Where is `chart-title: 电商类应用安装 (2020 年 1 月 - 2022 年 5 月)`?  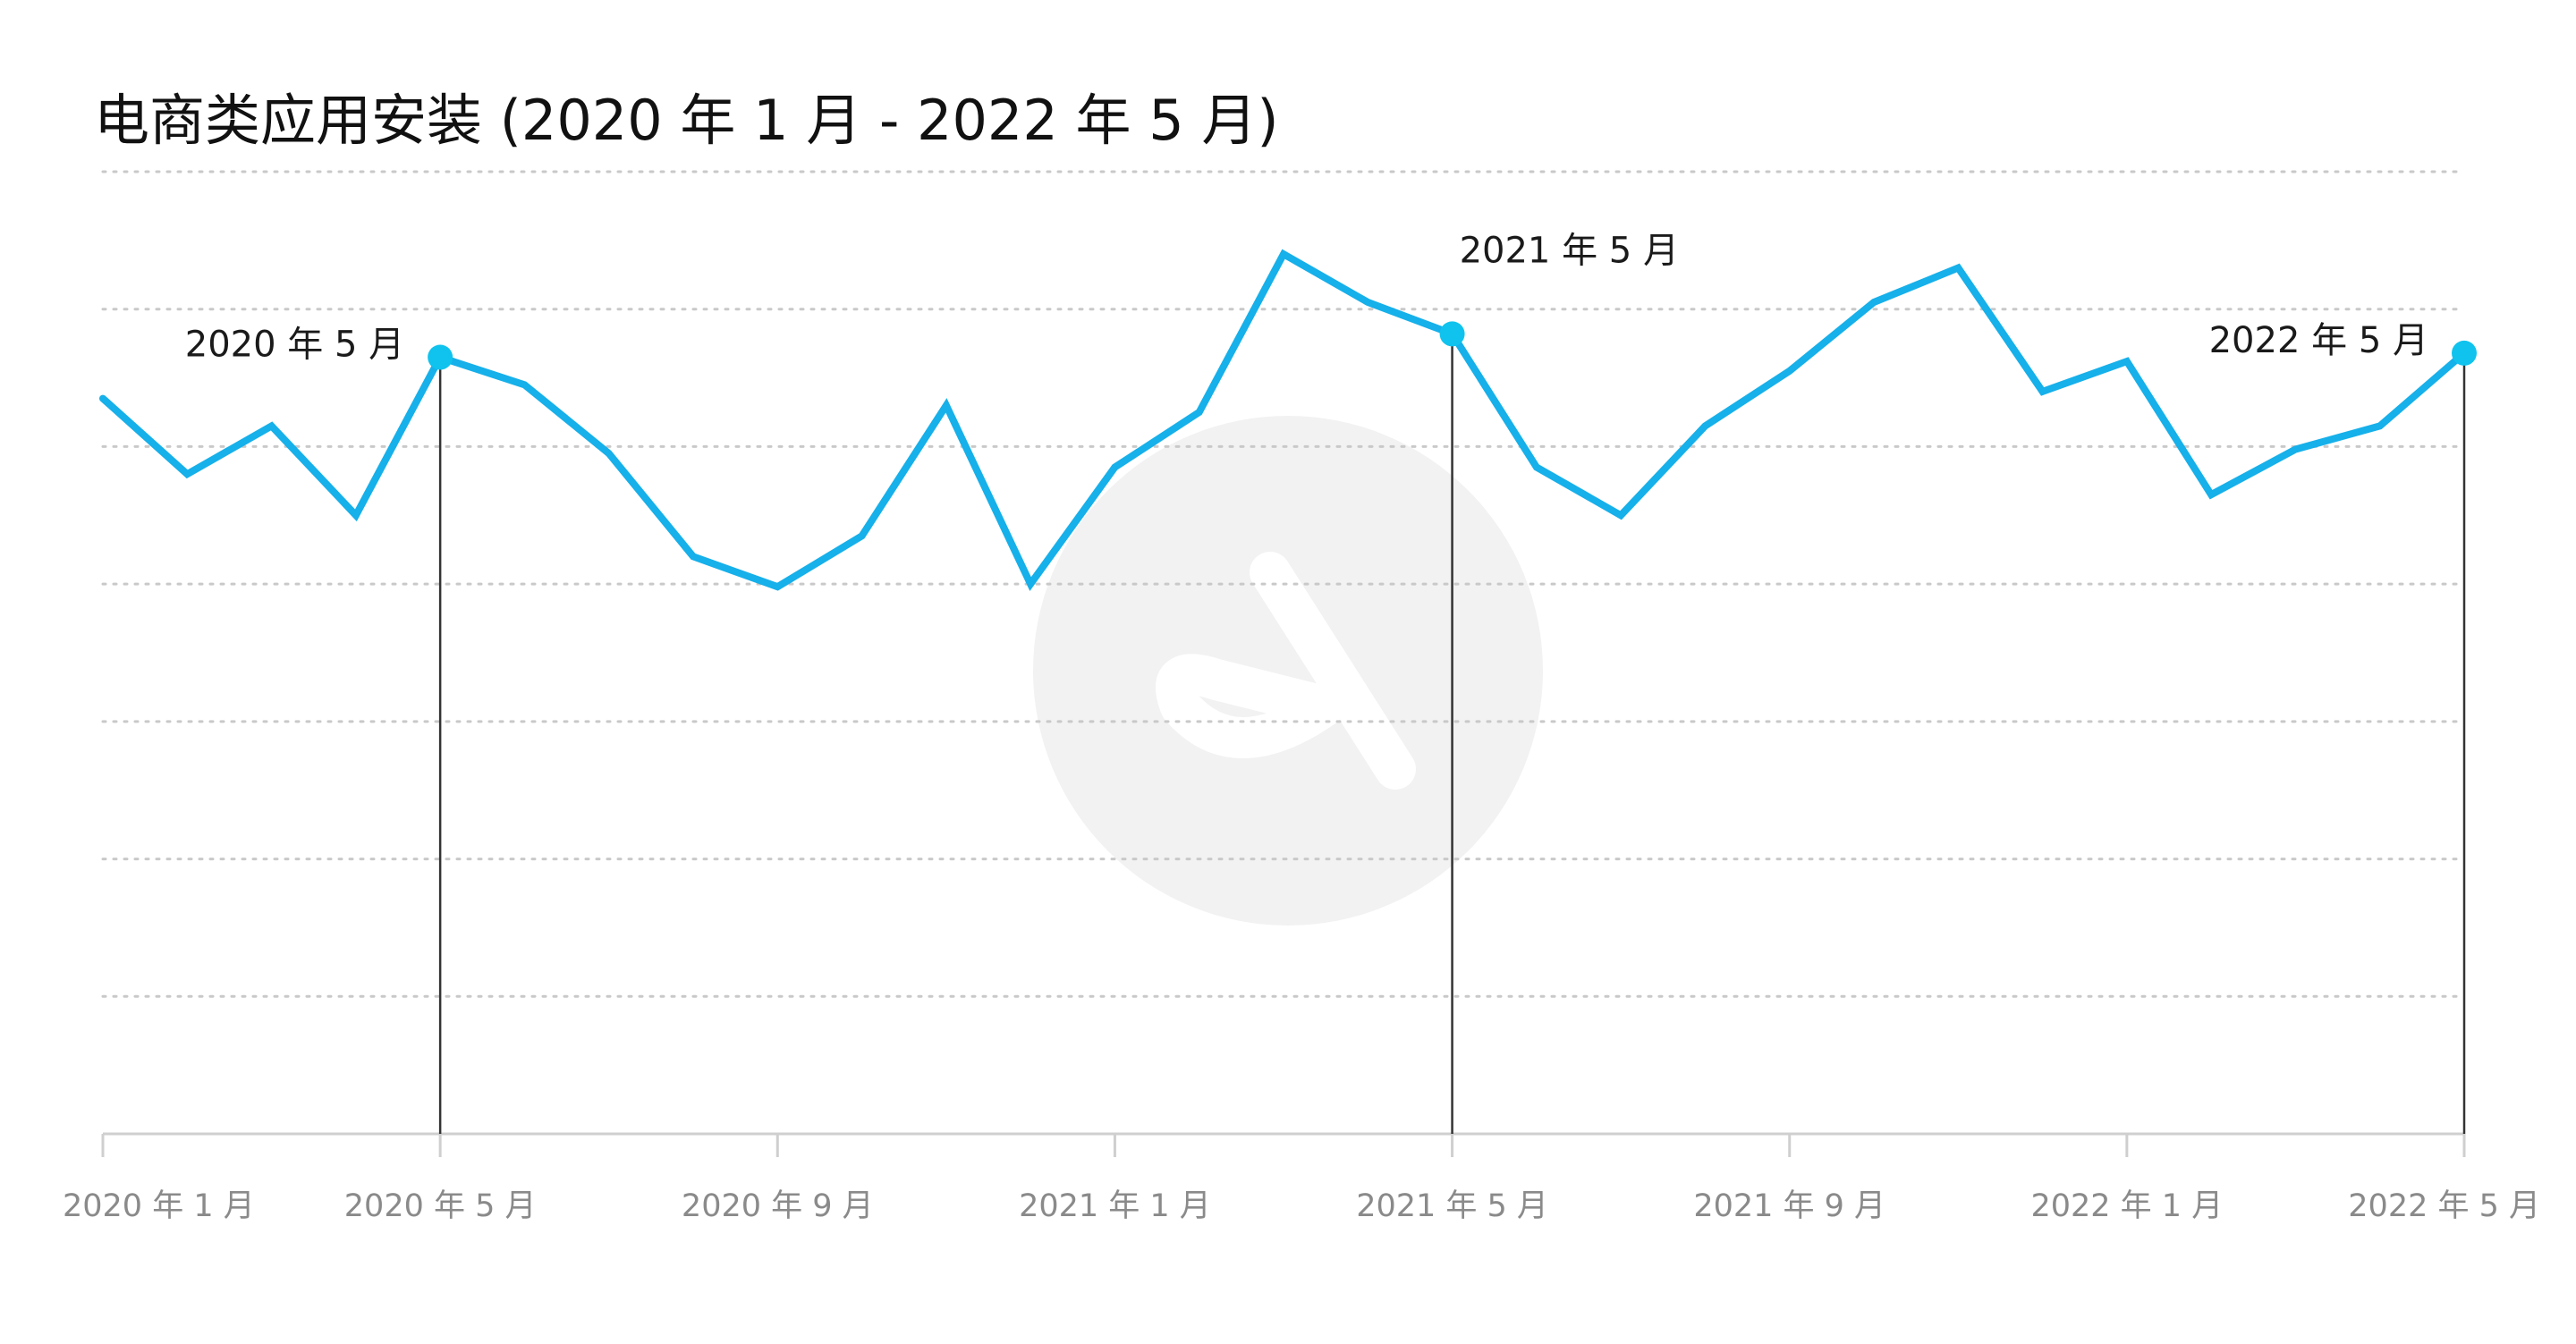 chart-title: 电商类应用安装 (2020 年 1 月 - 2022 年 5 月) is located at coordinates (686, 120).